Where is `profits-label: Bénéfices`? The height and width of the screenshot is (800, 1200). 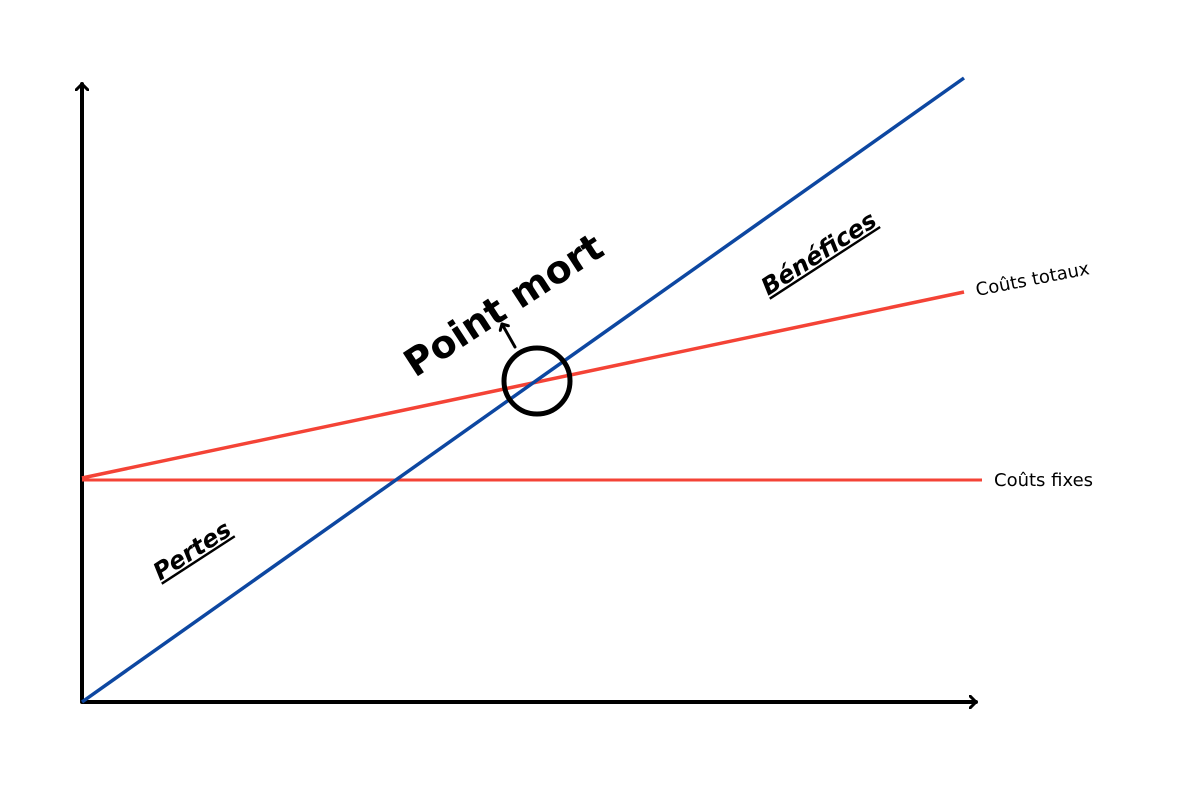
profits-label: Bénéfices is located at coordinates (819, 253).